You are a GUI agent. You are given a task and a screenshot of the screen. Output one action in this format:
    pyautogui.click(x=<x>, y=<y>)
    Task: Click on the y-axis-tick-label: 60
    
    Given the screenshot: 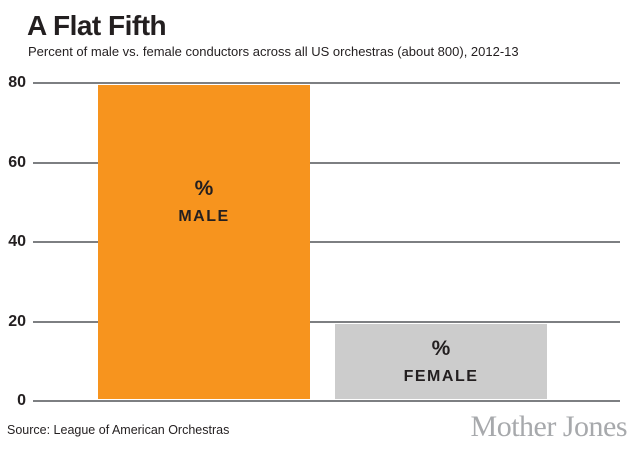 What is the action you would take?
    pyautogui.click(x=17, y=162)
    